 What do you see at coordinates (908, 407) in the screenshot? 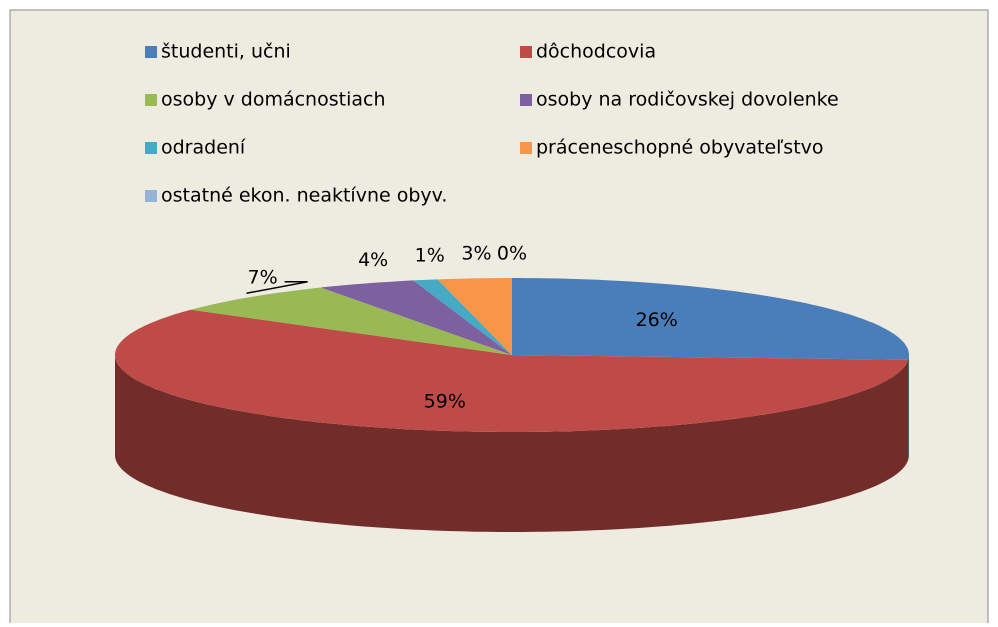
I see `pie-side` at bounding box center [908, 407].